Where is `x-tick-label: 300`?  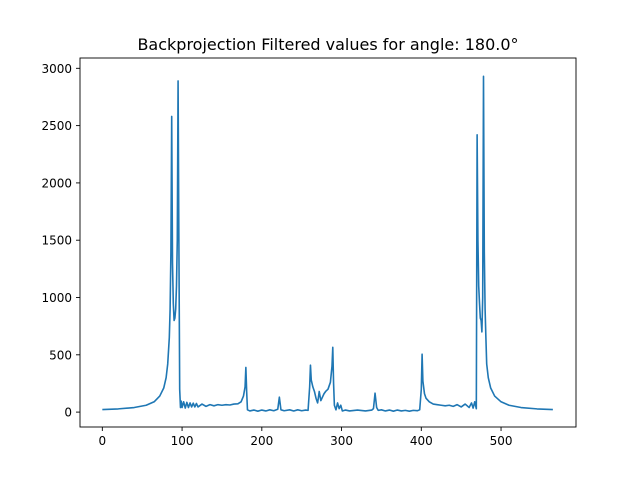 x-tick-label: 300 is located at coordinates (341, 441).